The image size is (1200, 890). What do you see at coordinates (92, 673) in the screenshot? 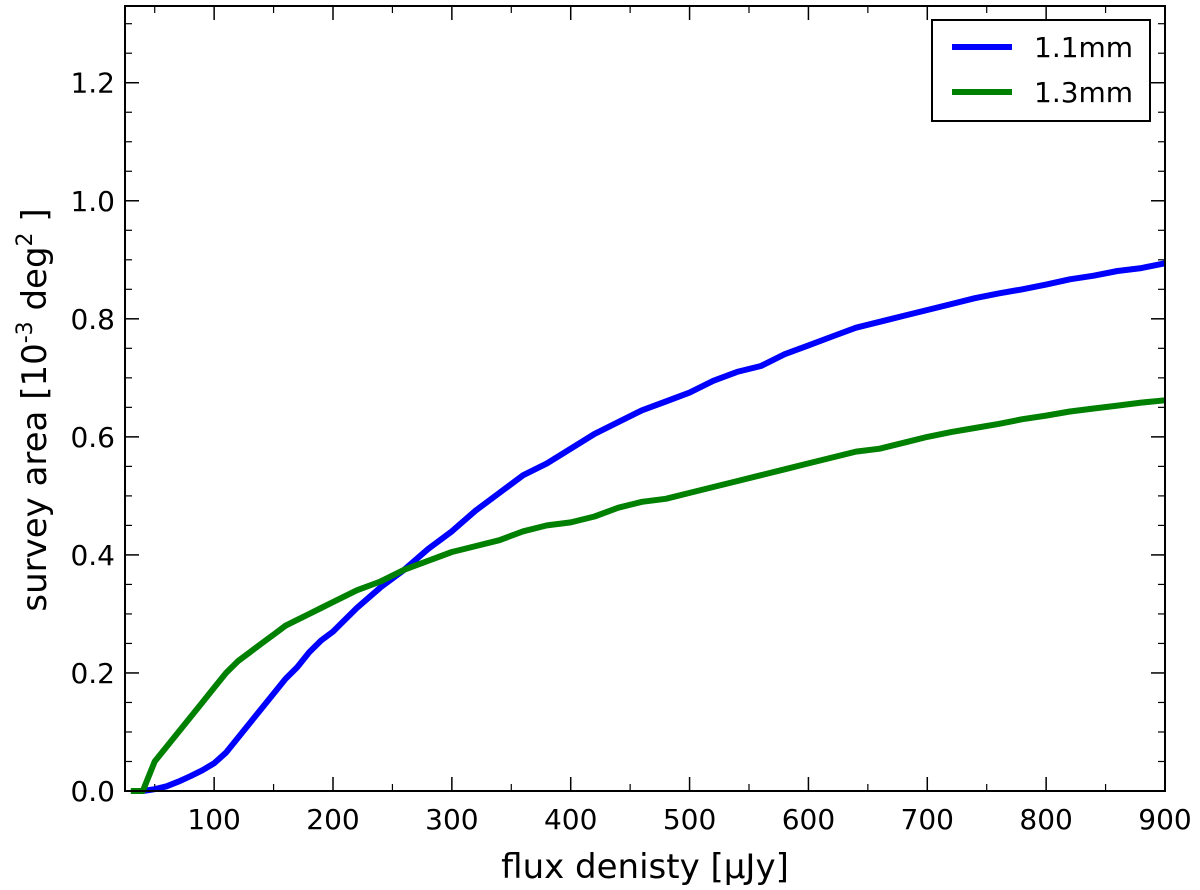
I see `y-tick-label: 0.2` at bounding box center [92, 673].